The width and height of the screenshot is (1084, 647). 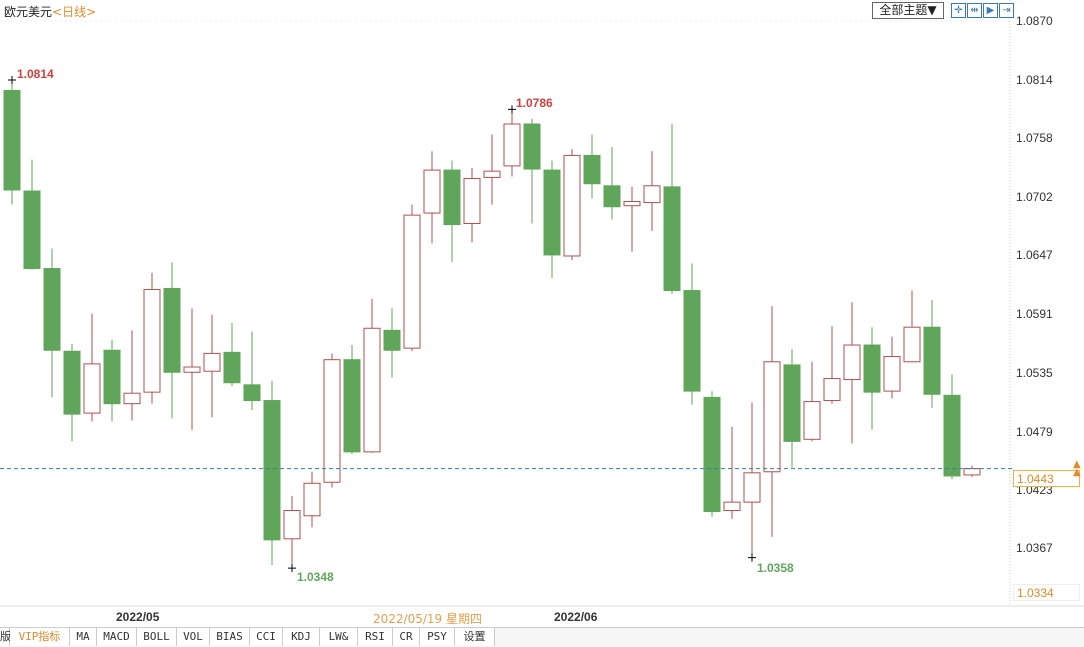 I want to click on price-axis-label: 1.0814, so click(x=1034, y=80).